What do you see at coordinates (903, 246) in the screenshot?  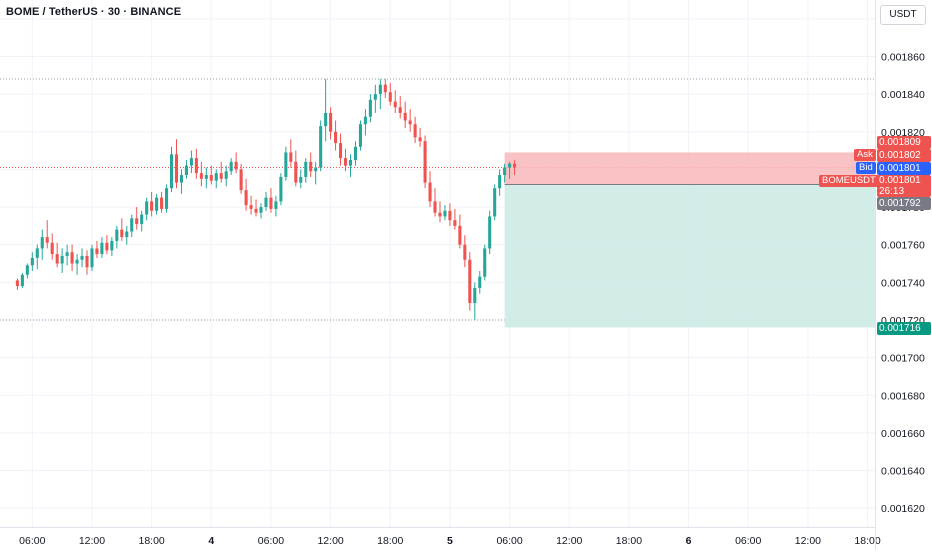 I see `y-tick-label: 0.001760` at bounding box center [903, 246].